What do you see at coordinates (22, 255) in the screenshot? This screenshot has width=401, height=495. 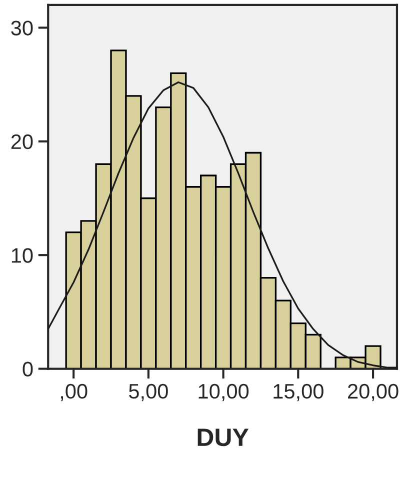 I see `y-tick-label: 10` at bounding box center [22, 255].